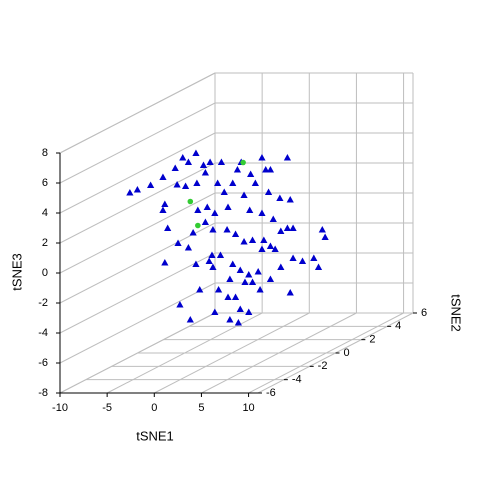 The image size is (480, 480). What do you see at coordinates (248, 408) in the screenshot?
I see `x-tick-label: 10` at bounding box center [248, 408].